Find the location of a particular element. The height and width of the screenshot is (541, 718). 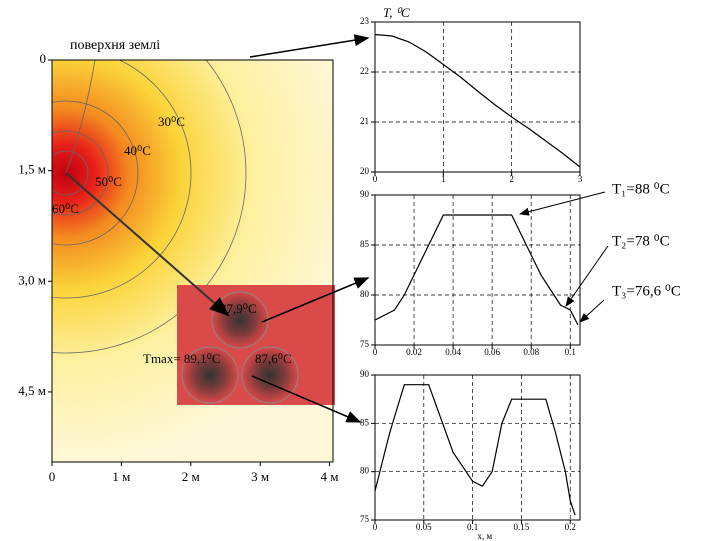

y-axis-label: T, ⁰C is located at coordinates (396, 12).